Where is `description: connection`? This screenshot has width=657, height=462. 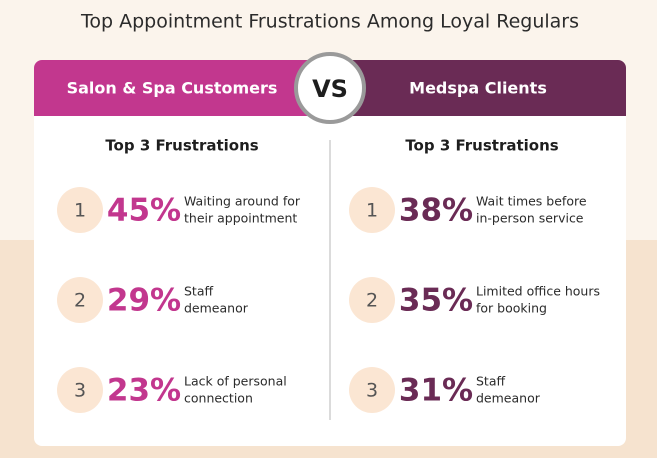 description: connection is located at coordinates (218, 398).